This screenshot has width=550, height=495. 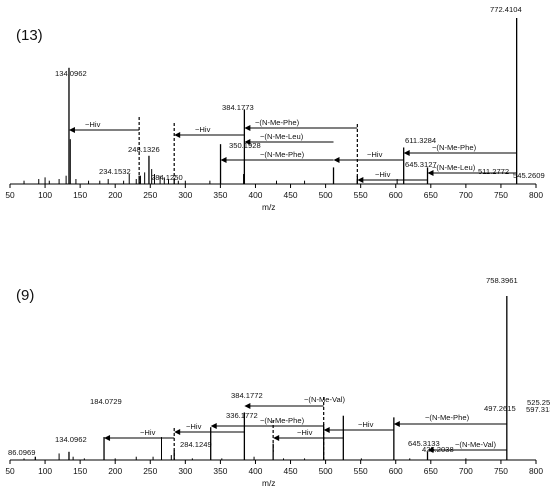 I want to click on peak-label: 234.1532, so click(x=115, y=171).